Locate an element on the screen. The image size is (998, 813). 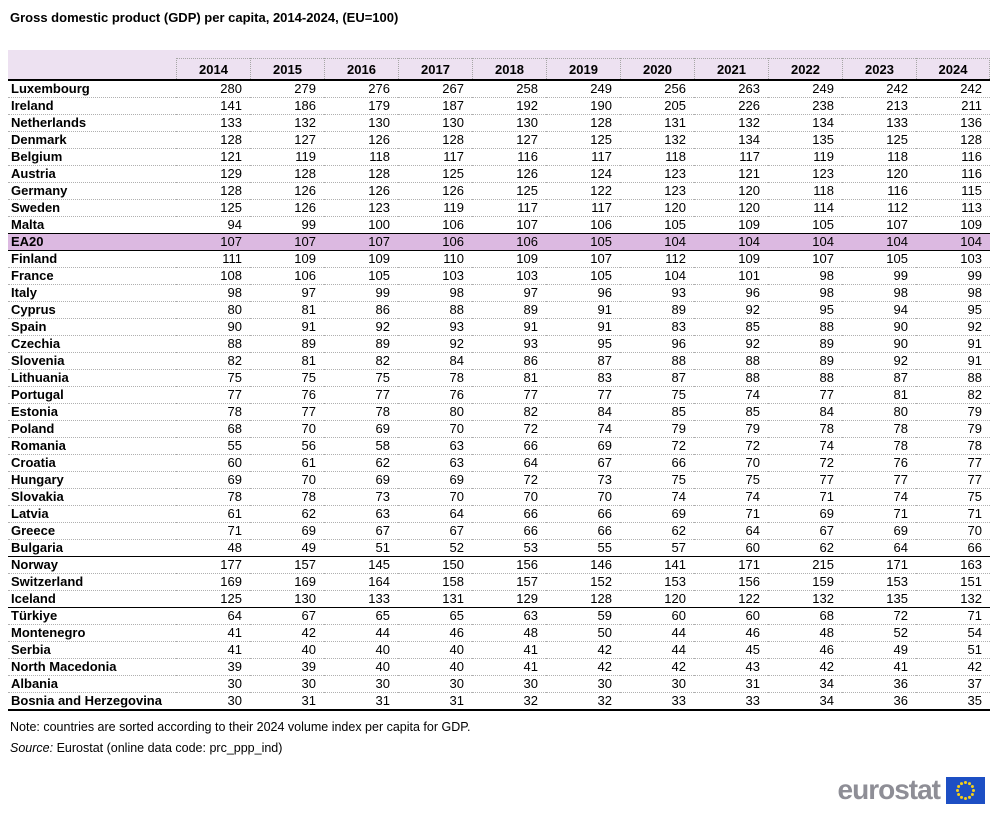
value-cell-2016: 58 is located at coordinates (382, 445).